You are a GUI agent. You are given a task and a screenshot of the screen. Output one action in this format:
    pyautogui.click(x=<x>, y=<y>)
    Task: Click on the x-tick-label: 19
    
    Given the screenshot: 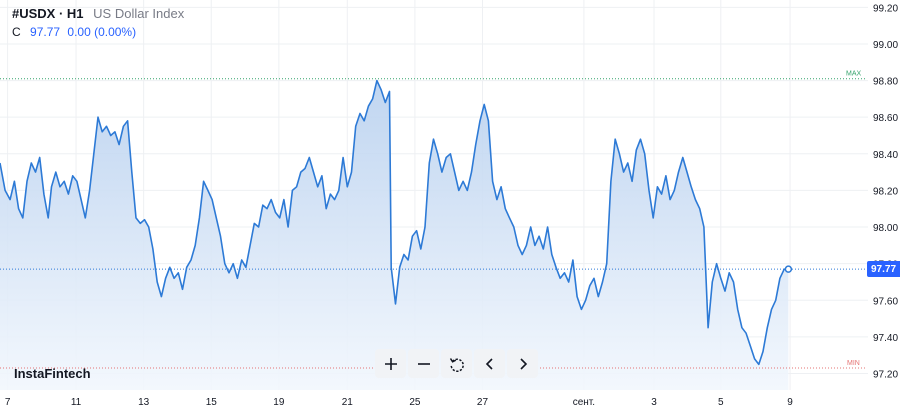 What is the action you would take?
    pyautogui.click(x=279, y=402)
    